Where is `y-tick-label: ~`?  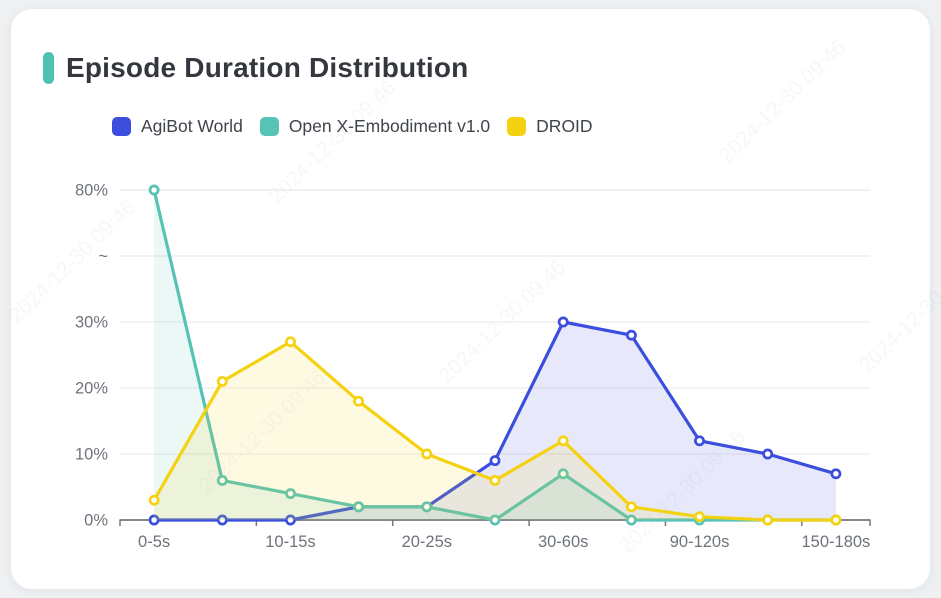 y-tick-label: ~ is located at coordinates (103, 257).